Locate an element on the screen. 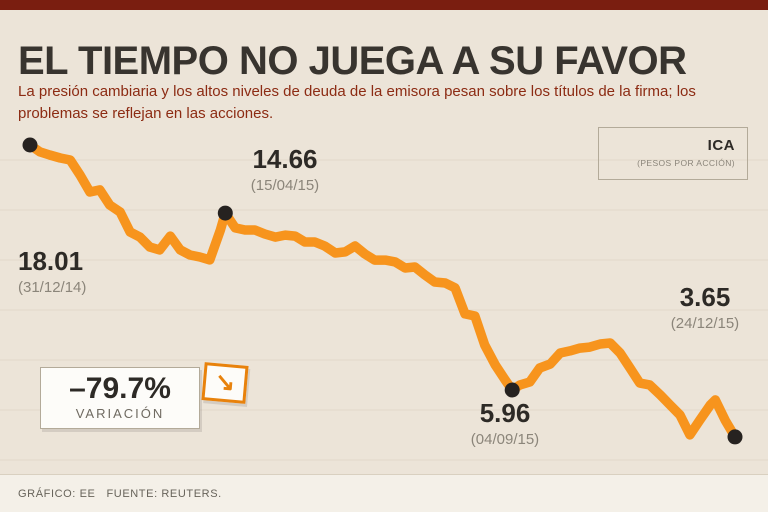 This screenshot has height=512, width=768. keypoint-date: (31/12/14) is located at coordinates (52, 288).